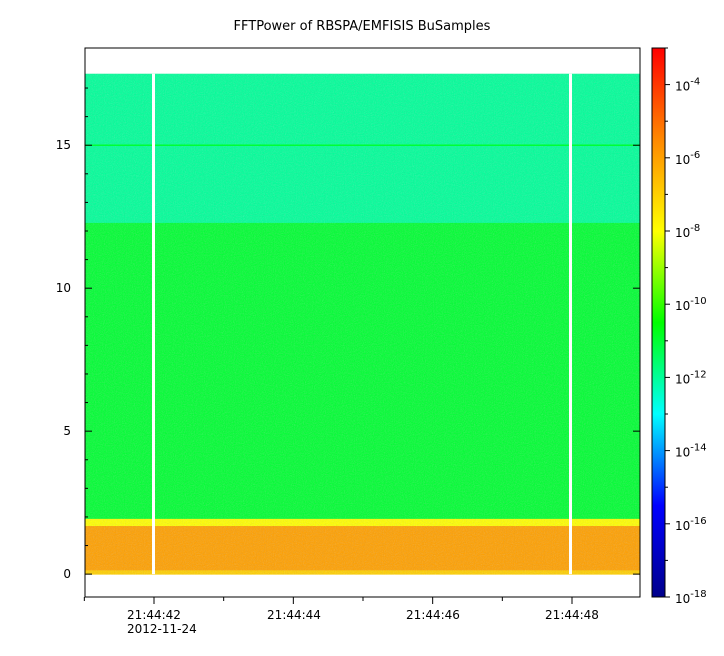  What do you see at coordinates (433, 615) in the screenshot?
I see `x-tick-label: 21:44:46` at bounding box center [433, 615].